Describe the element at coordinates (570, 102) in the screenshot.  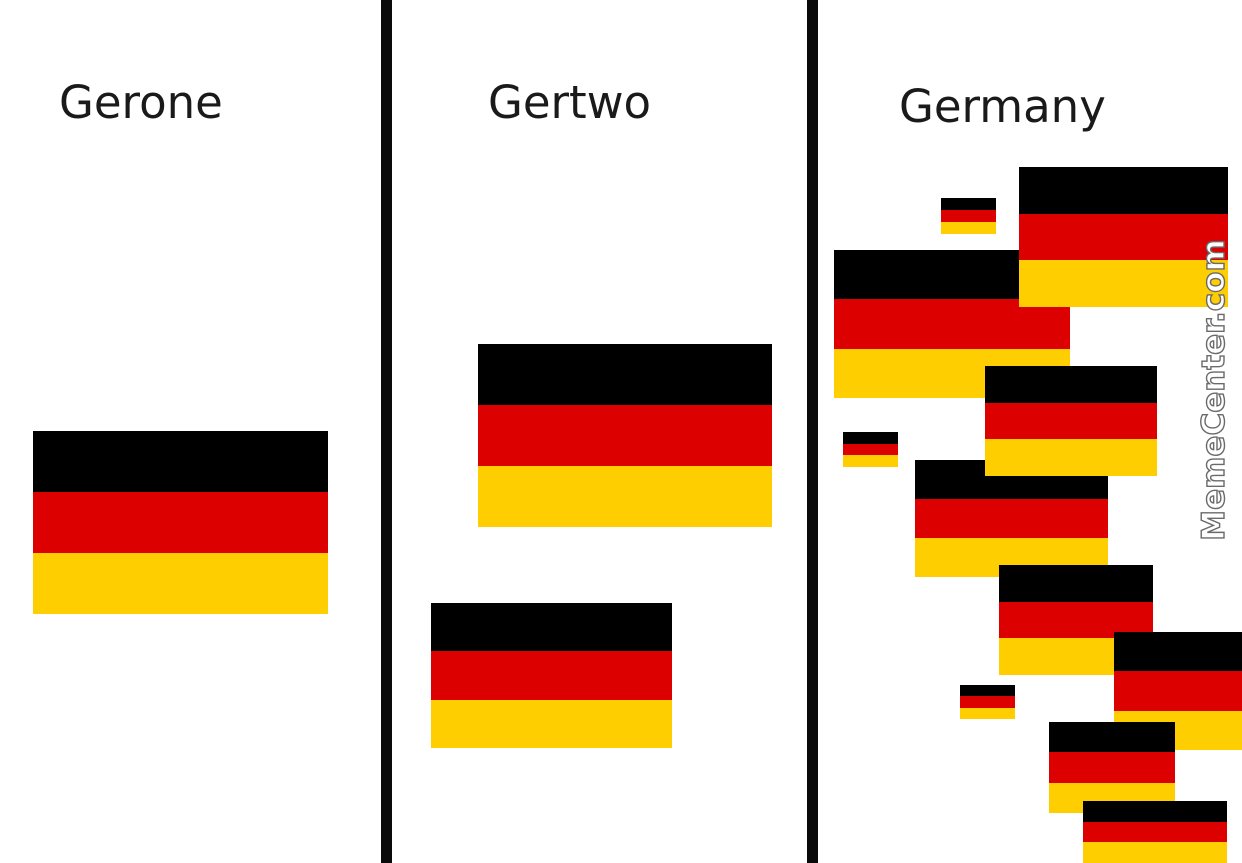
I see `panel-title-gertwo: Gertwo` at that location.